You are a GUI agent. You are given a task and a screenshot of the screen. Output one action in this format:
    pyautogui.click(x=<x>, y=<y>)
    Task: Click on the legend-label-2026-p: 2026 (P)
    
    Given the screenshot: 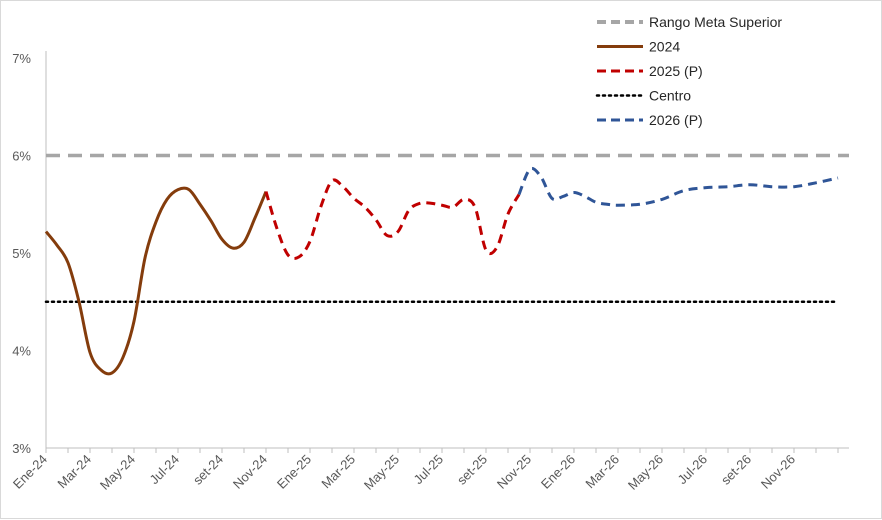 What is the action you would take?
    pyautogui.click(x=676, y=120)
    